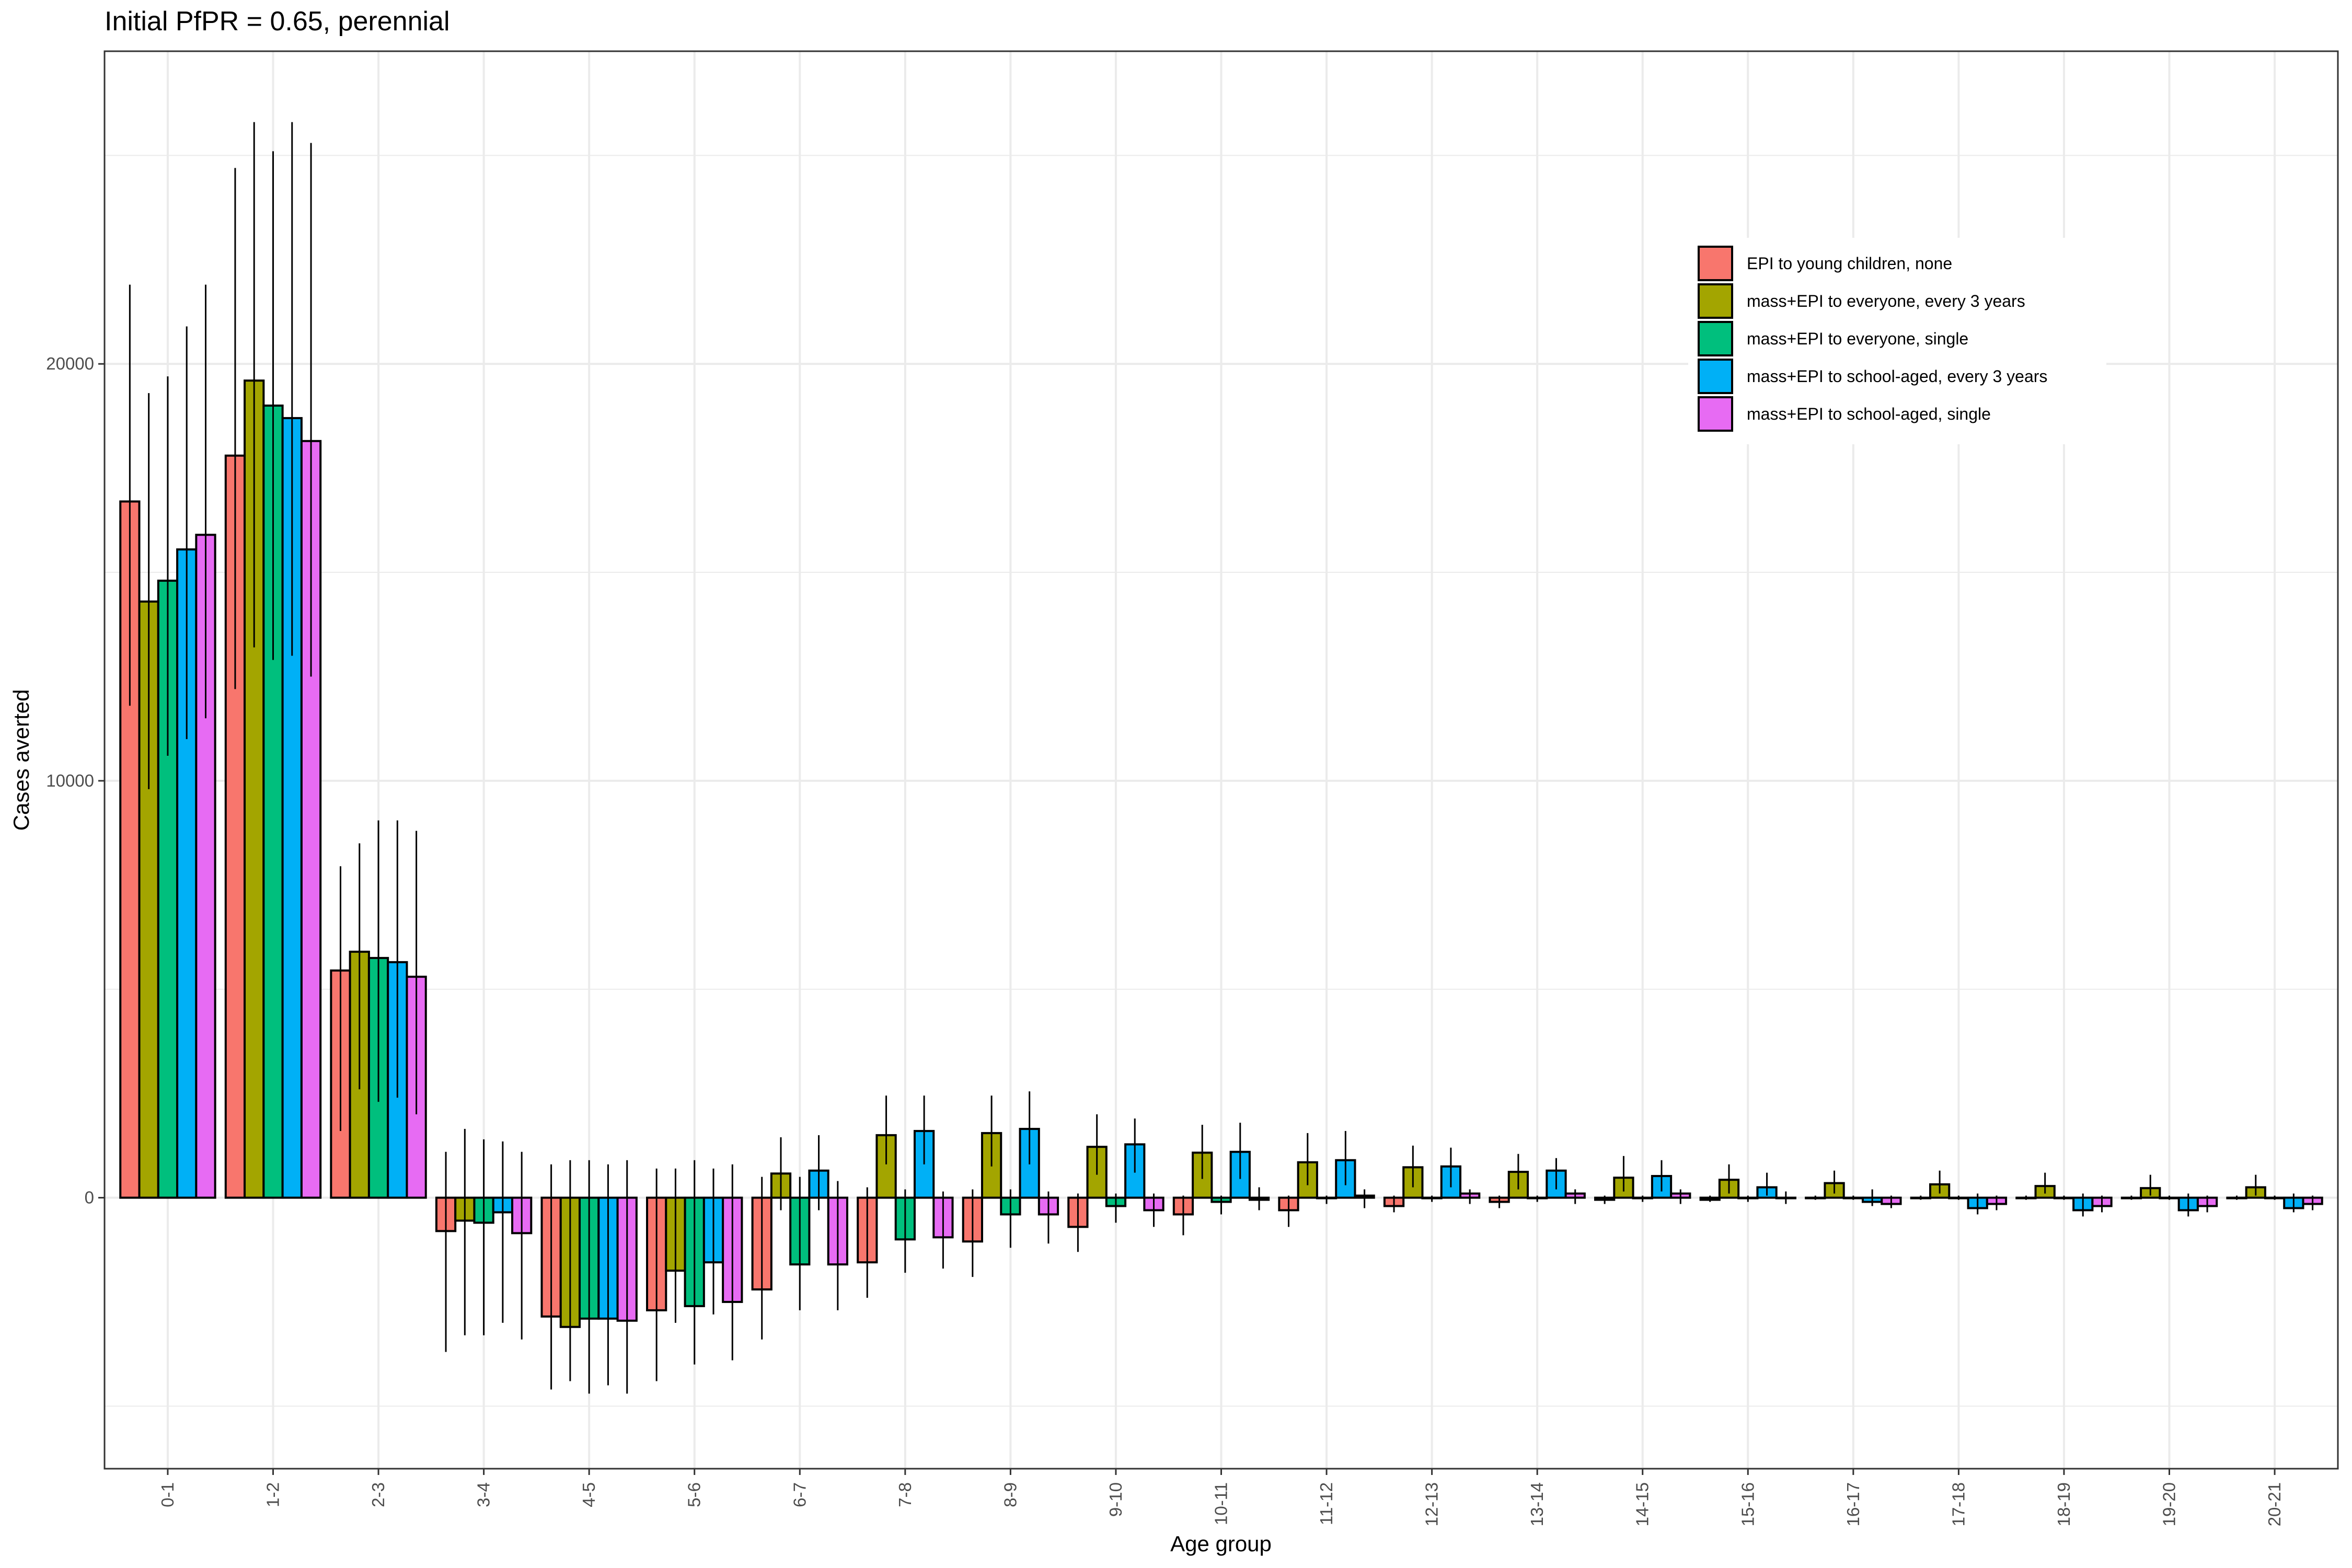 This screenshot has height=1568, width=2352. What do you see at coordinates (167, 1494) in the screenshot?
I see `x-tick-label: 0-1` at bounding box center [167, 1494].